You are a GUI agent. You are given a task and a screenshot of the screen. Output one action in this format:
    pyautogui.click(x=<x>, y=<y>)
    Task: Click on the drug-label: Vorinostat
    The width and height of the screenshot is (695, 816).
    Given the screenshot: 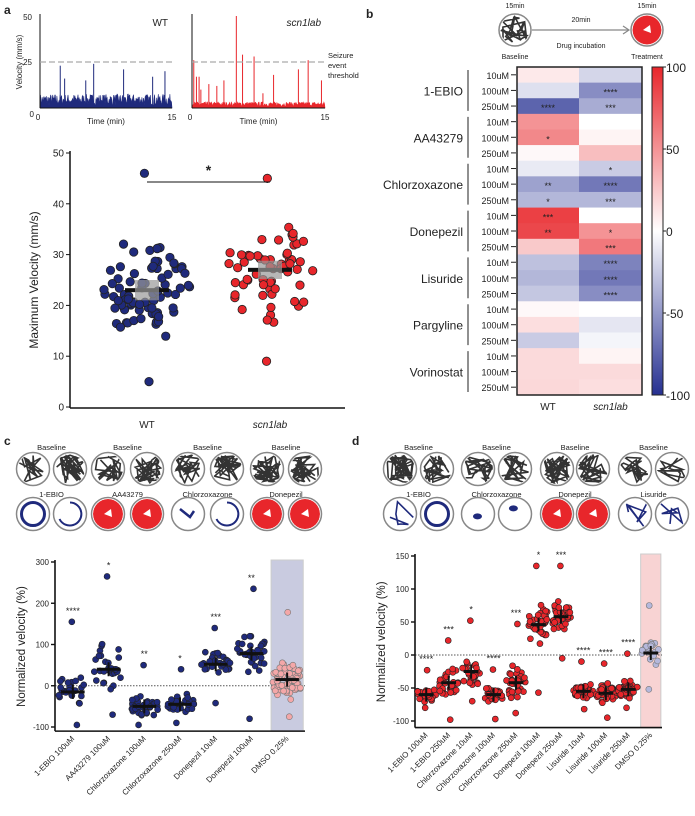 What is the action you would take?
    pyautogui.click(x=437, y=373)
    